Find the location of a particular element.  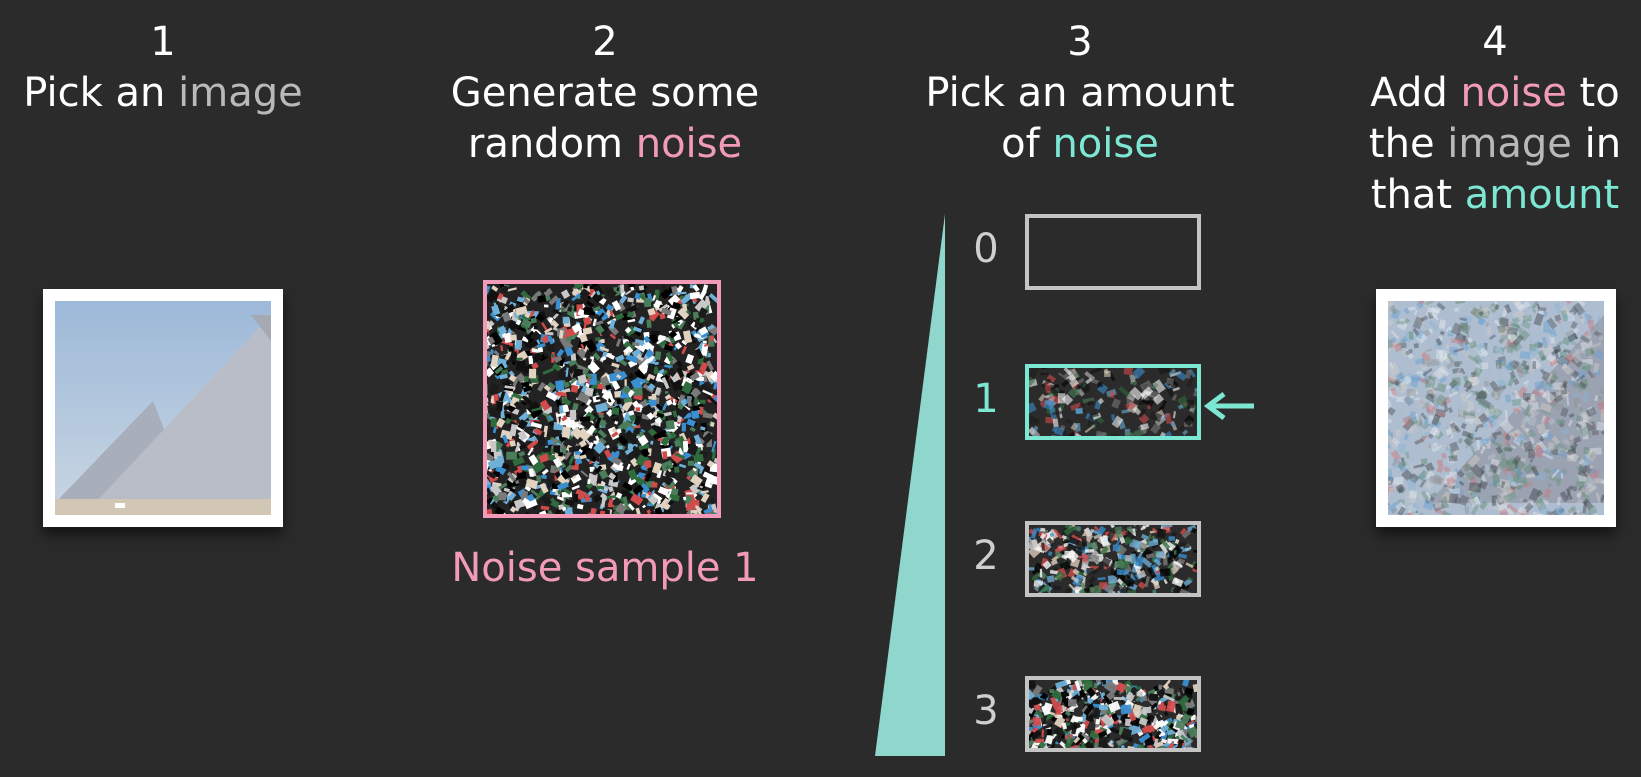

heading-text: Pick an amount is located at coordinates (1080, 93).